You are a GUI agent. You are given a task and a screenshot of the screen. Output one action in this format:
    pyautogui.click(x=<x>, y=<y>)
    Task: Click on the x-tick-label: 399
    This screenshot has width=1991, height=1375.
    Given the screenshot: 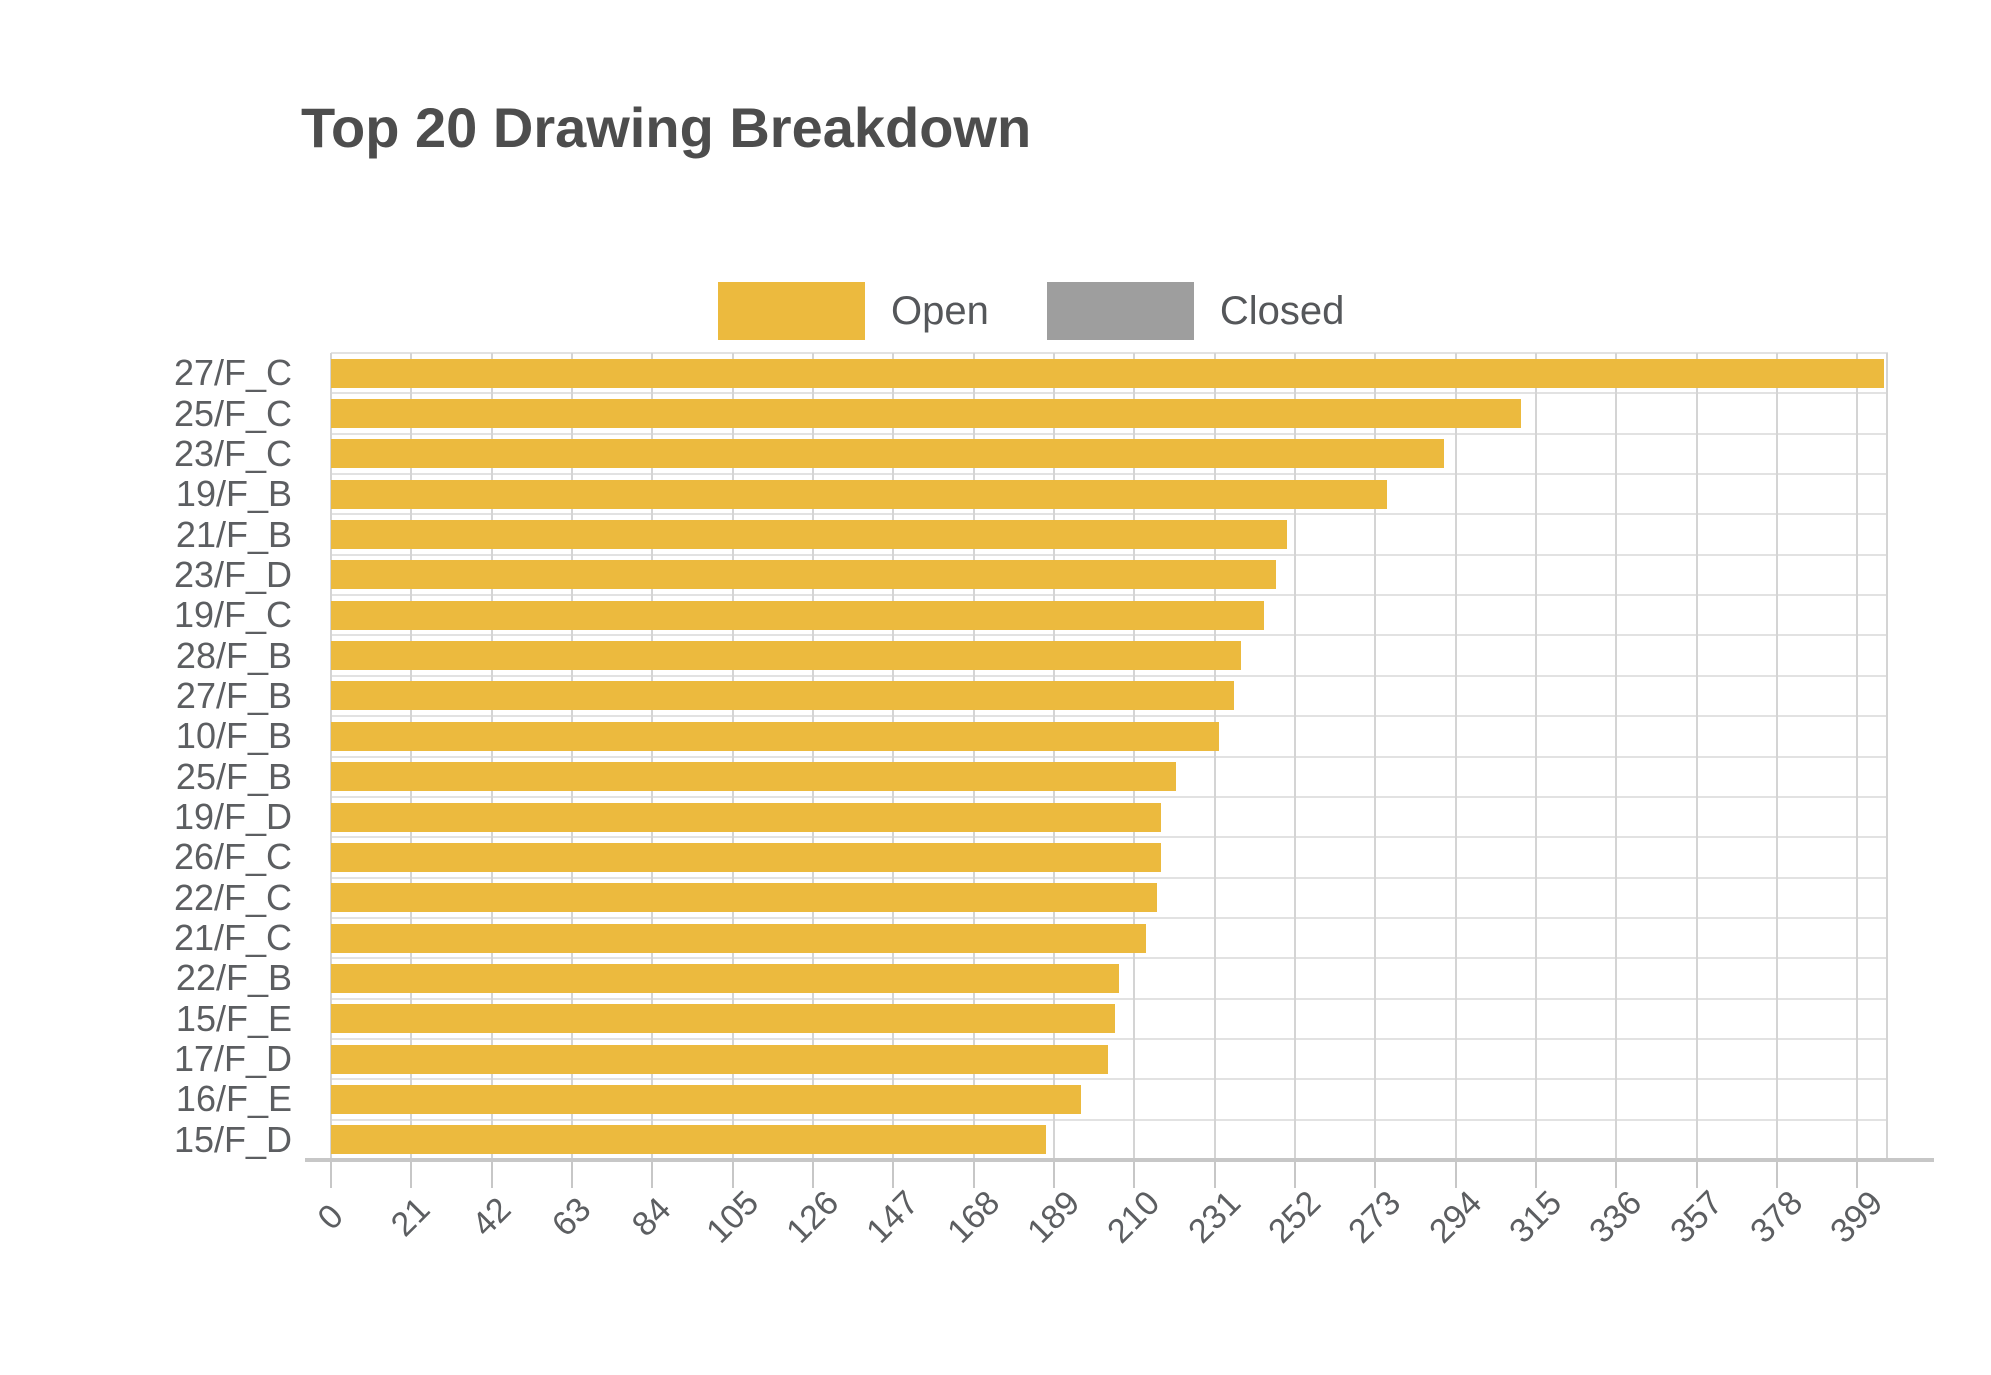 What is the action you would take?
    pyautogui.click(x=1857, y=1217)
    